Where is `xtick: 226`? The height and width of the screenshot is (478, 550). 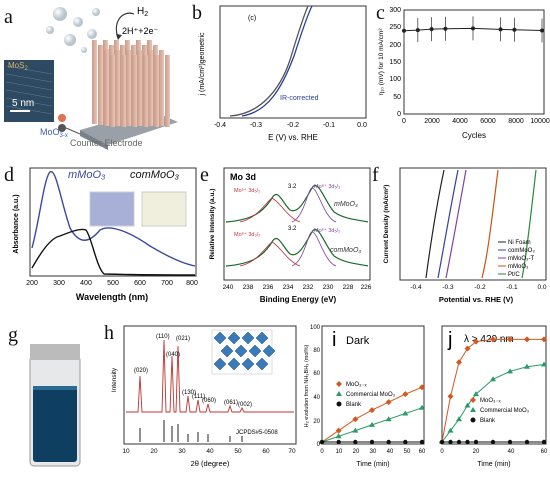 xtick: 226 is located at coordinates (366, 287).